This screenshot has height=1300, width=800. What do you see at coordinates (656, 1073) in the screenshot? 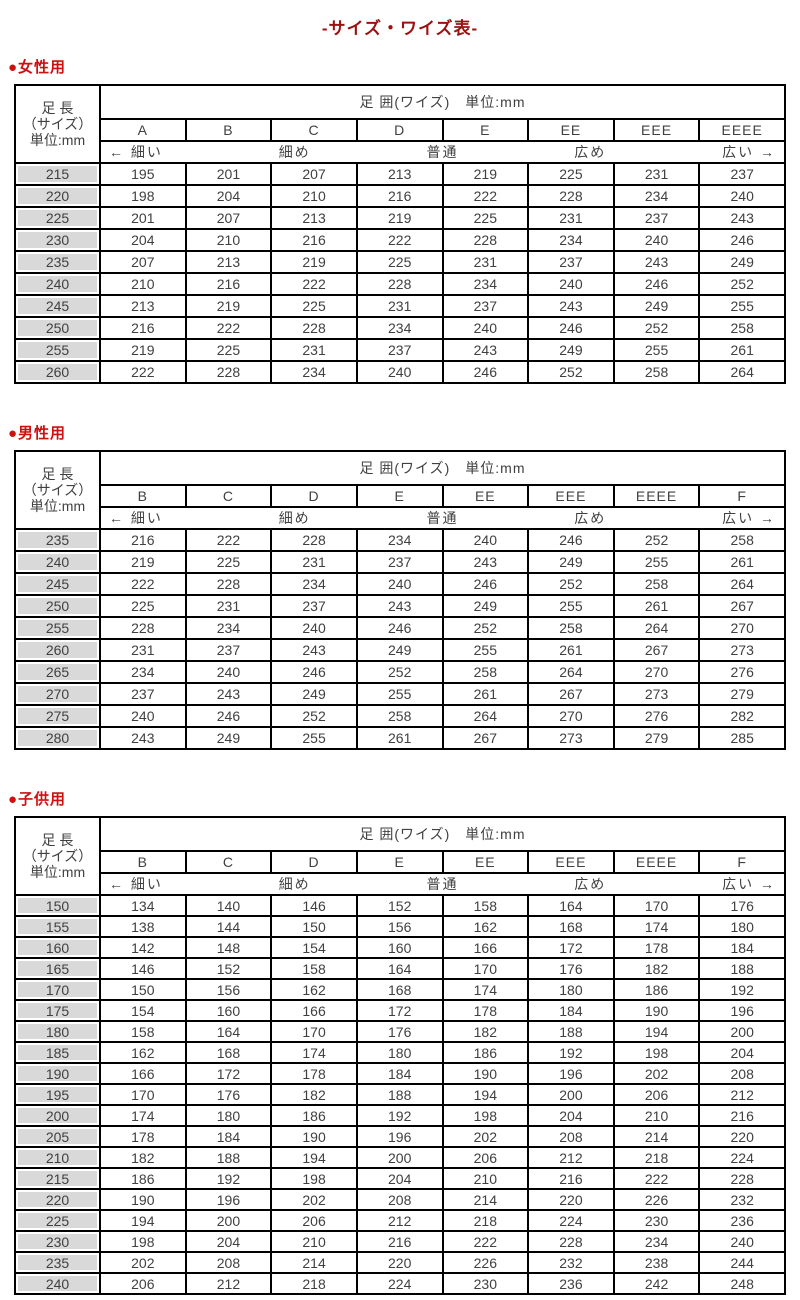
I see `girth-value-cell: 202` at bounding box center [656, 1073].